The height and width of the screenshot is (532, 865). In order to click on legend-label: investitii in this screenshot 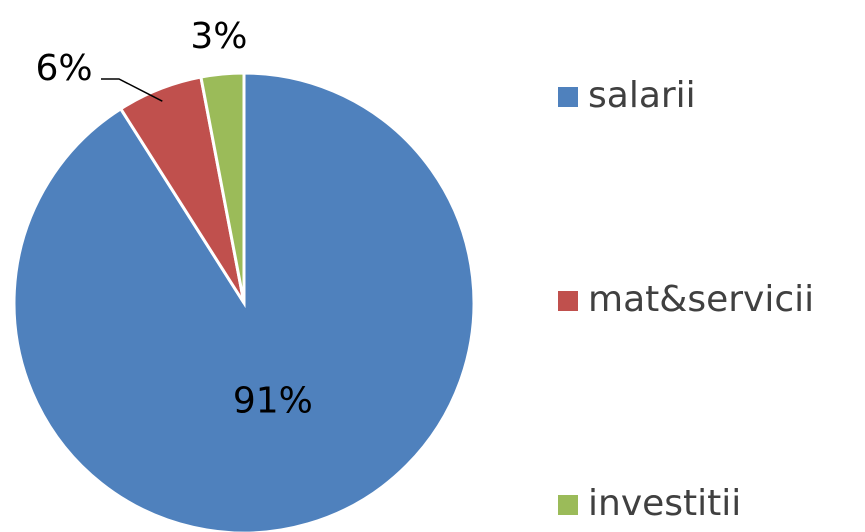, I will do `click(664, 503)`.